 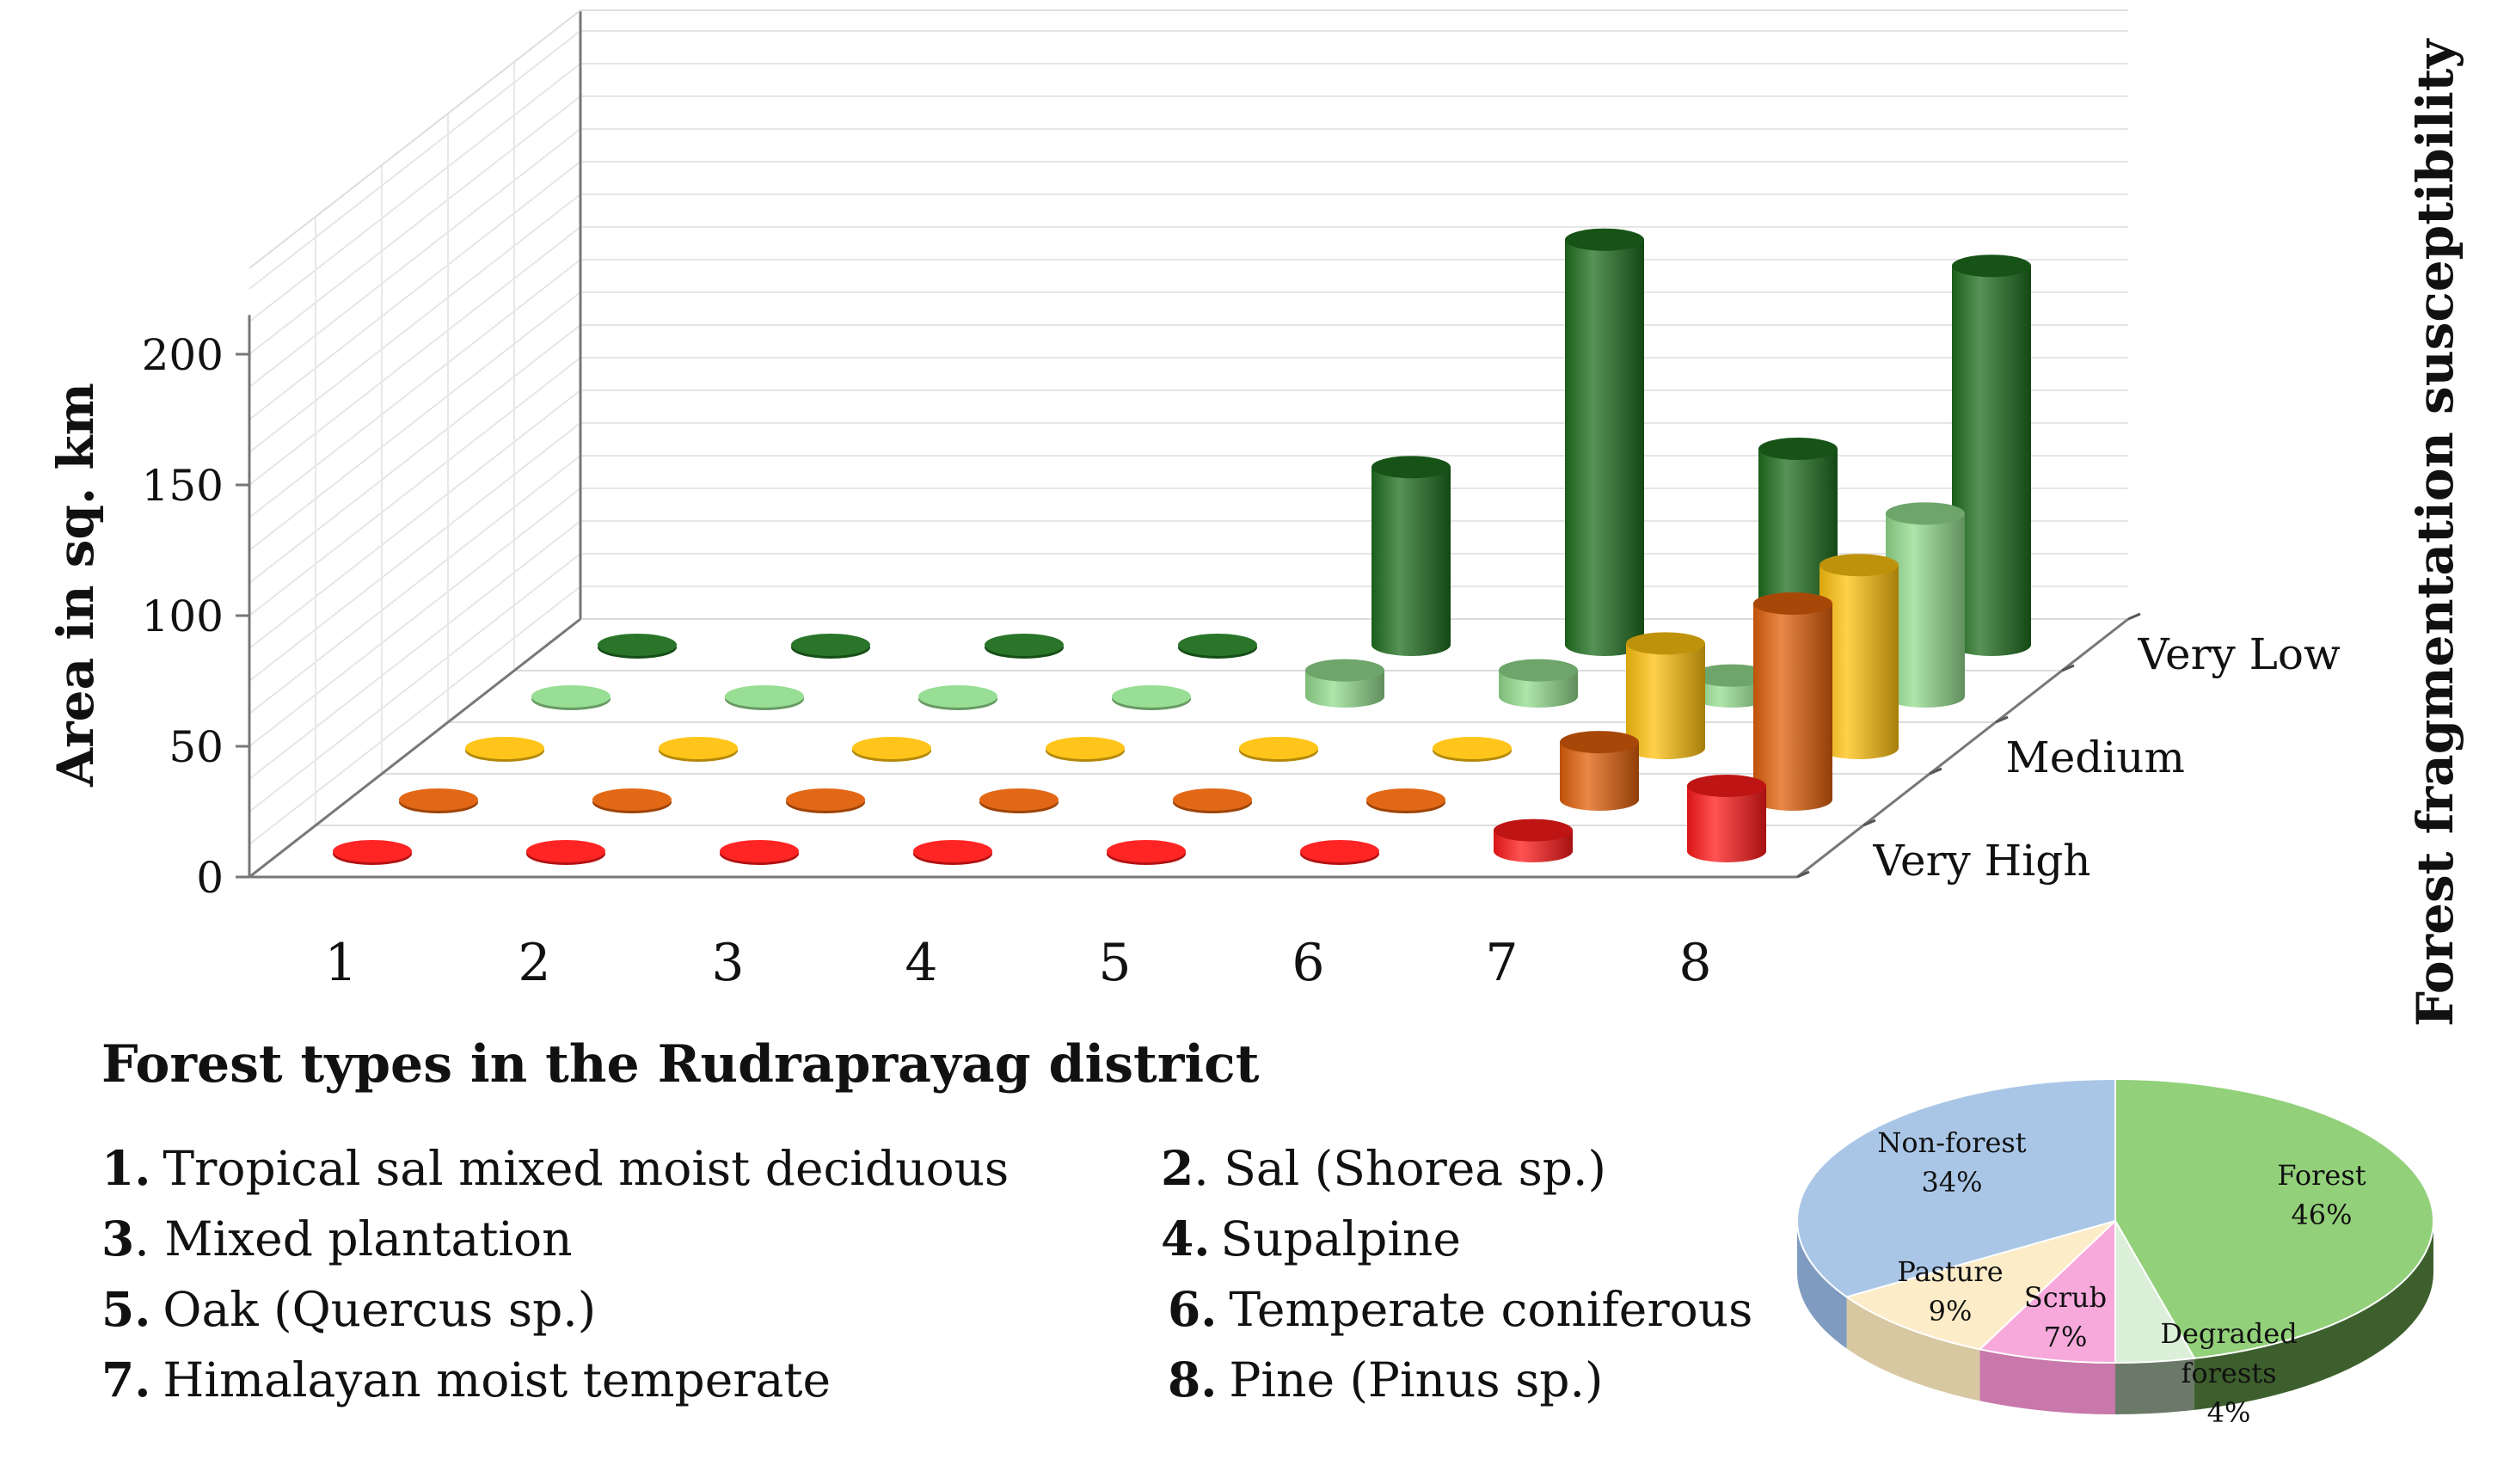 What do you see at coordinates (680, 1064) in the screenshot?
I see `legend-title: Forest types in the Rudraprayag district` at bounding box center [680, 1064].